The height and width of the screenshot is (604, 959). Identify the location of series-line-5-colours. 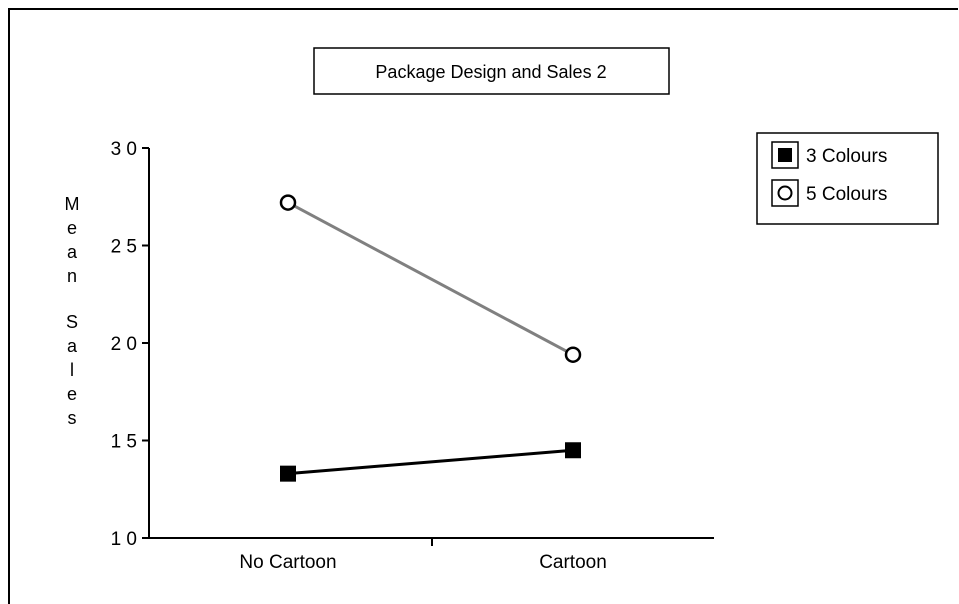
(430, 279).